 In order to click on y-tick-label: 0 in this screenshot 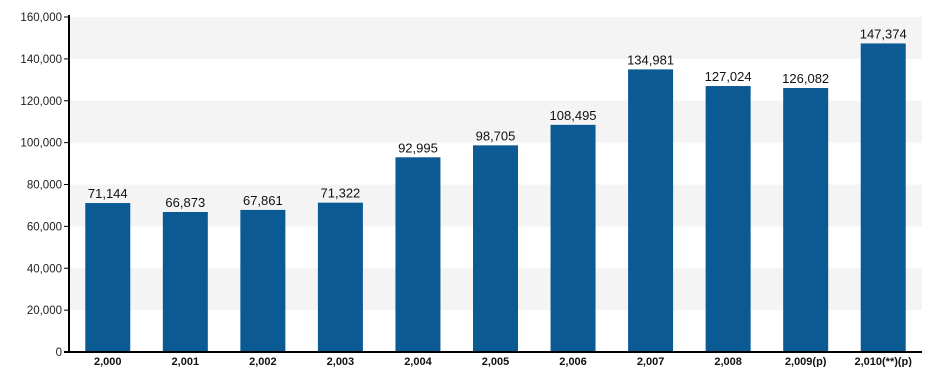, I will do `click(59, 353)`.